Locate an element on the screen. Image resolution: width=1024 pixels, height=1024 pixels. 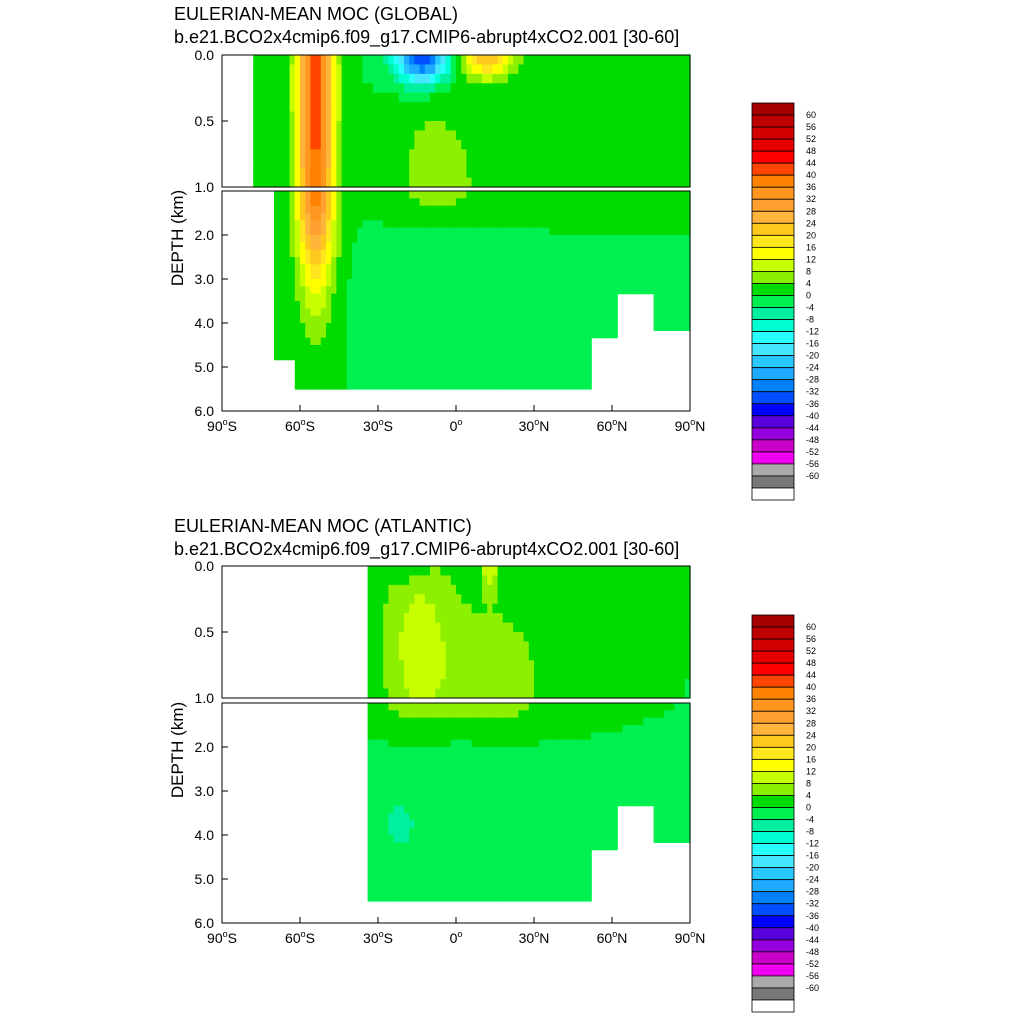
colorbar-swatch is located at coordinates (773, 229).